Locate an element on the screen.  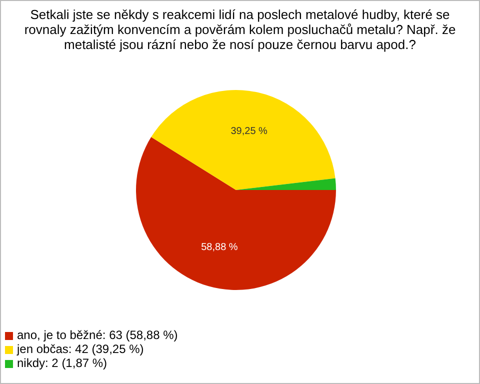
legend-label: nikdy: 2 (1,87 %) is located at coordinates (62, 363).